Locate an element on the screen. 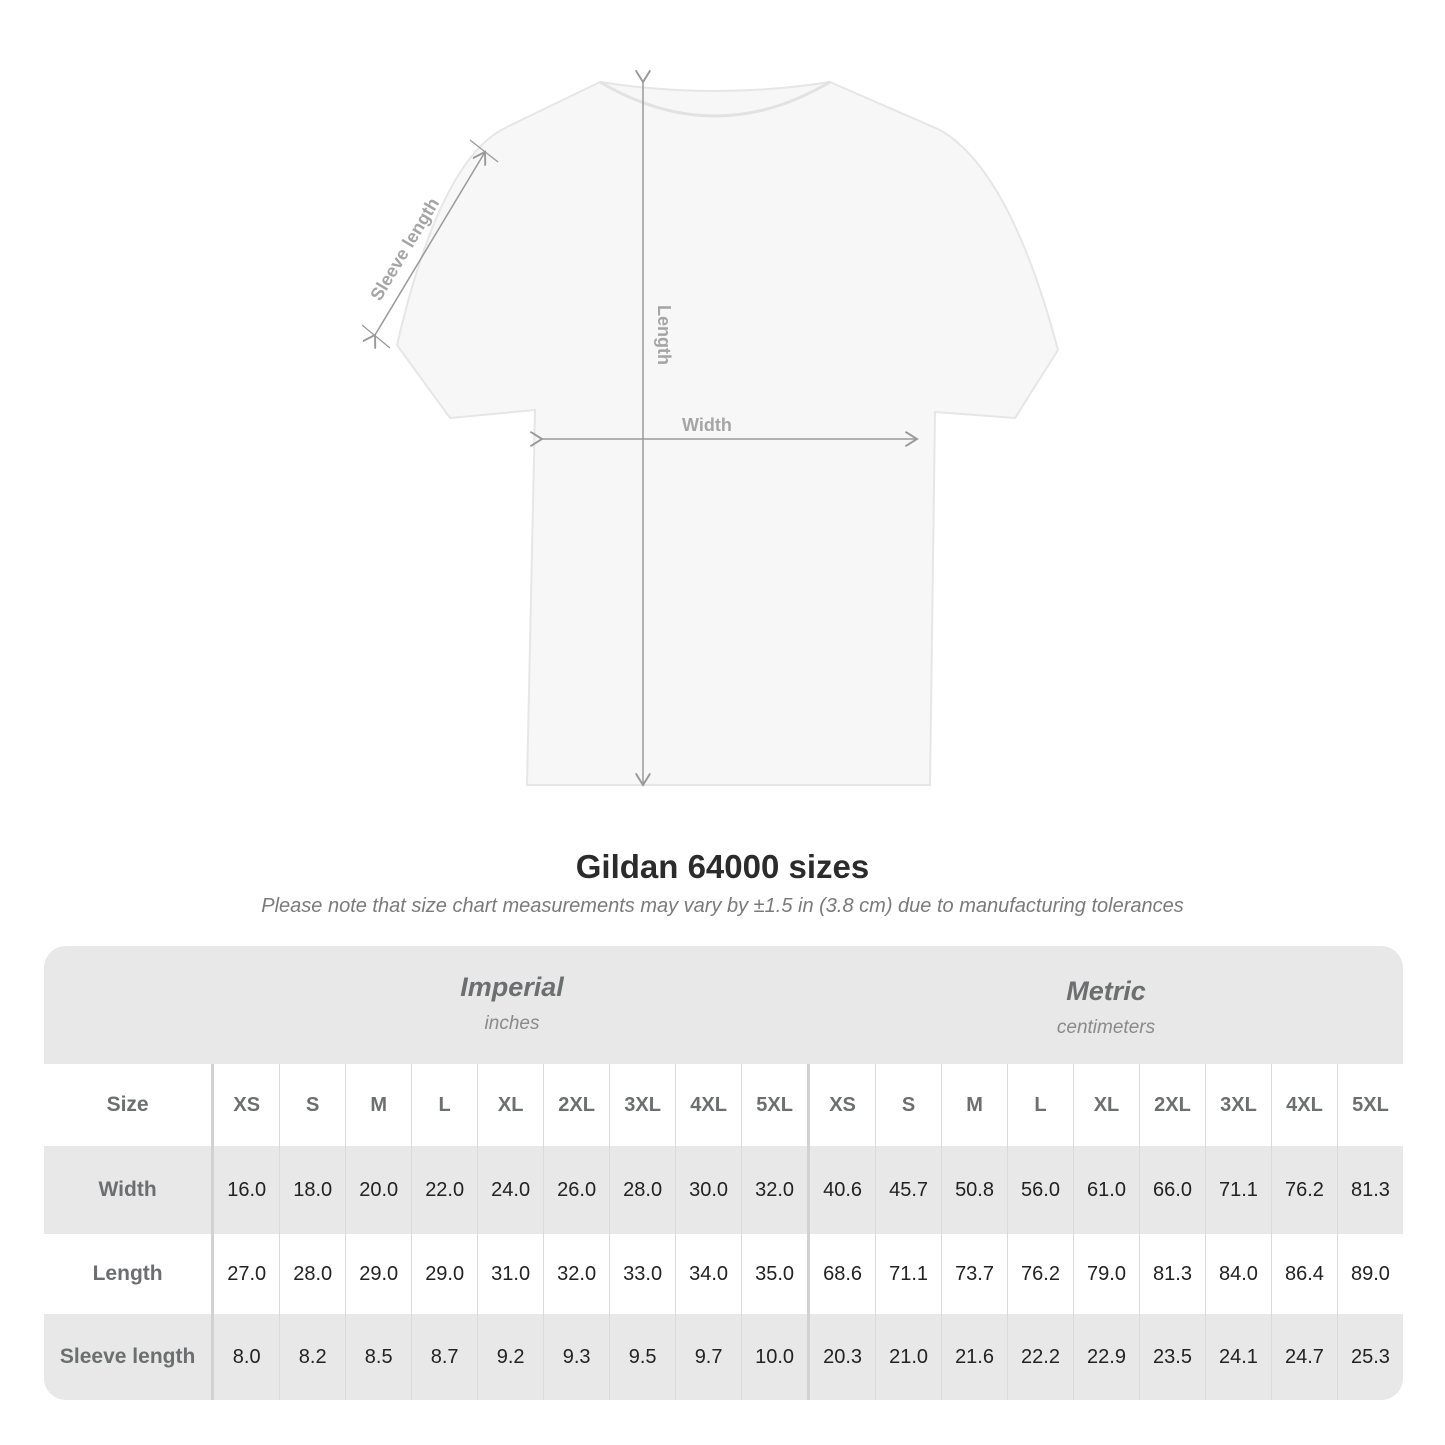 The height and width of the screenshot is (1445, 1445). imperial-value: 8.2 is located at coordinates (312, 1357).